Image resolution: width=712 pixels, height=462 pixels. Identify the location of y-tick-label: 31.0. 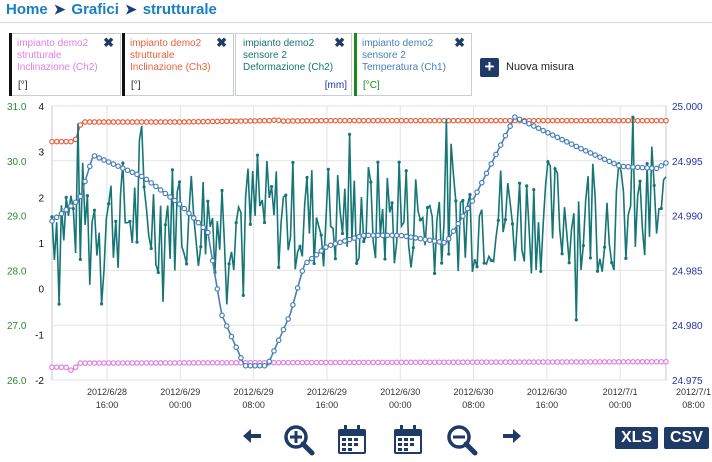
(17, 107).